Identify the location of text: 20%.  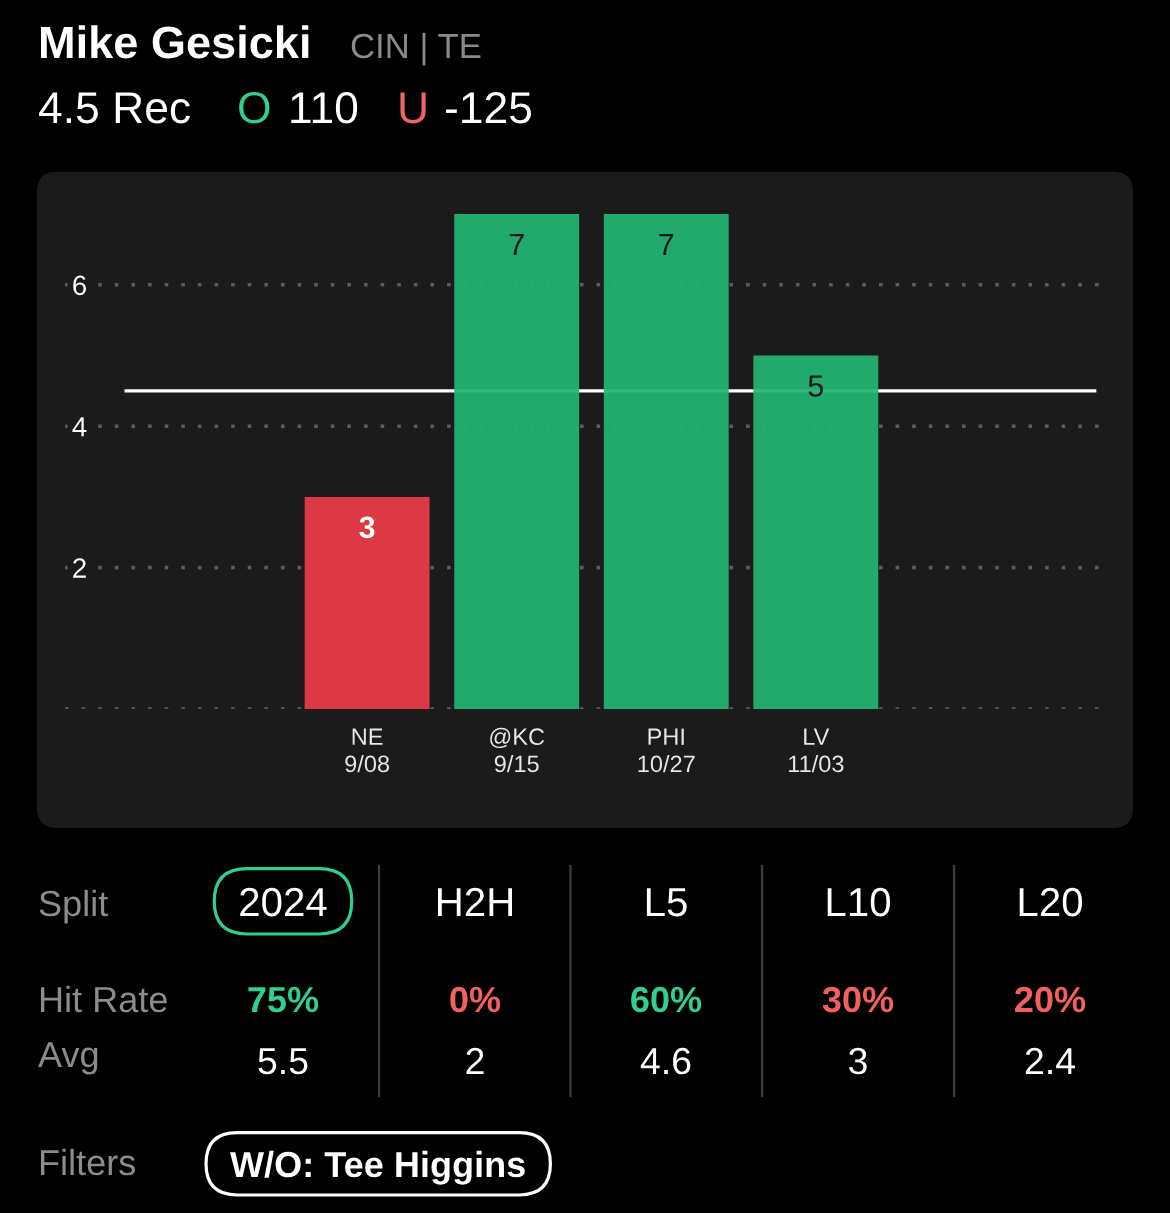
(1050, 999).